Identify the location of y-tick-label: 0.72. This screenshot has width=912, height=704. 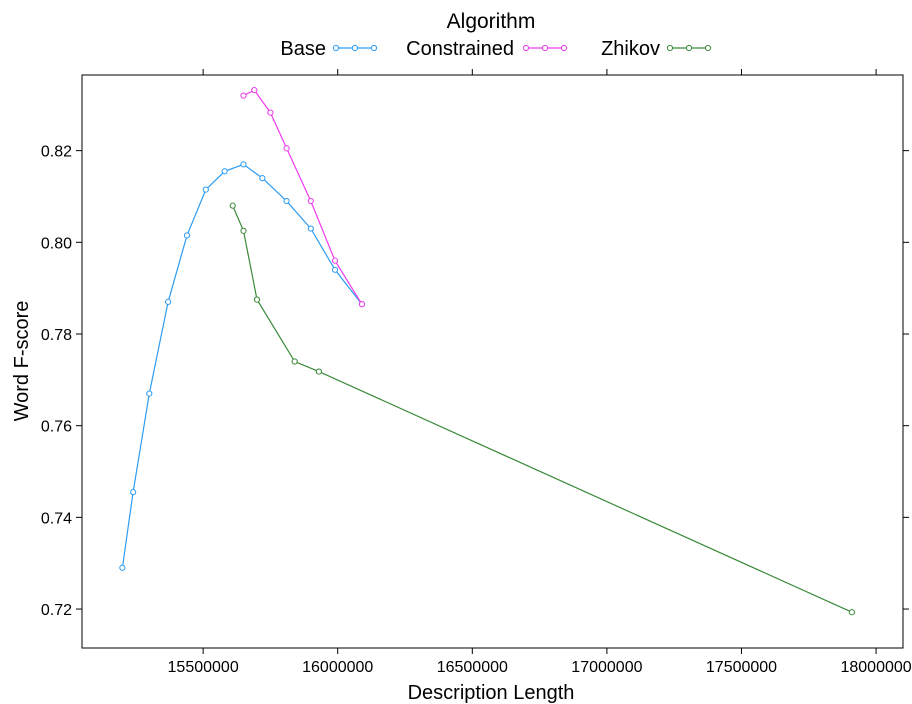
(56, 610).